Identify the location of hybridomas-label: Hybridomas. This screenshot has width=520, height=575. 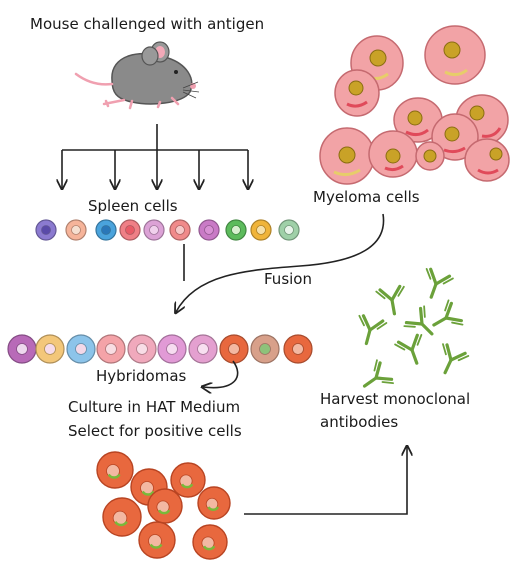
(141, 376).